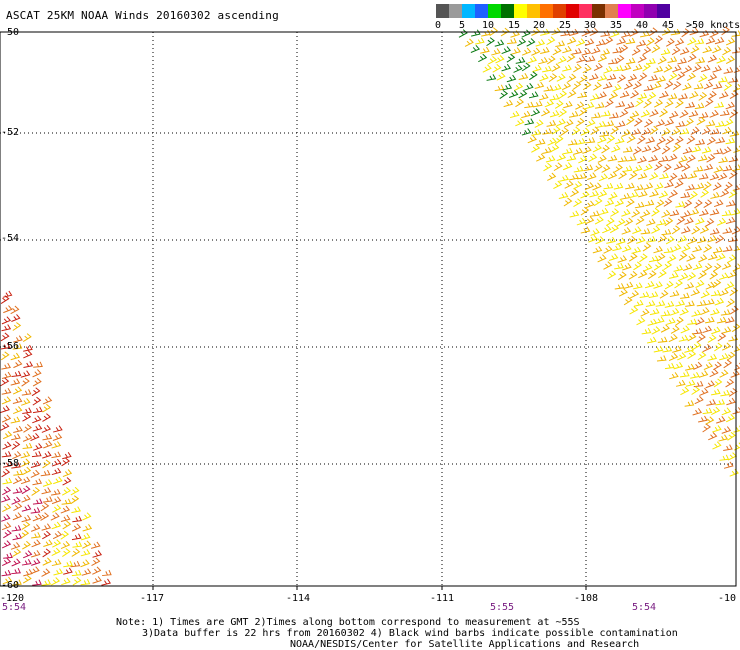  What do you see at coordinates (539, 25) in the screenshot?
I see `colorbar-label: 20` at bounding box center [539, 25].